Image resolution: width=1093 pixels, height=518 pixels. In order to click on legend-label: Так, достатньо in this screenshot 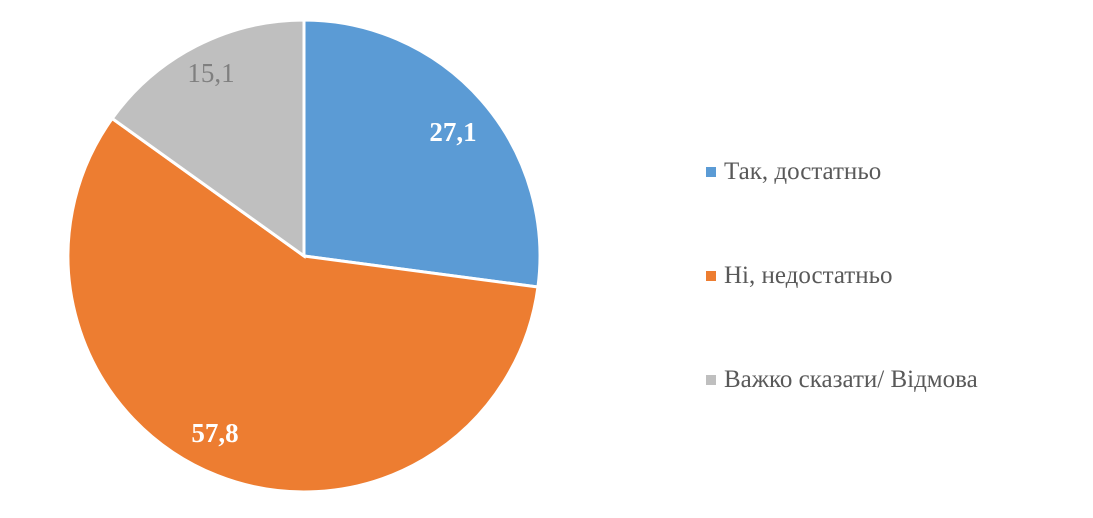, I will do `click(803, 171)`.